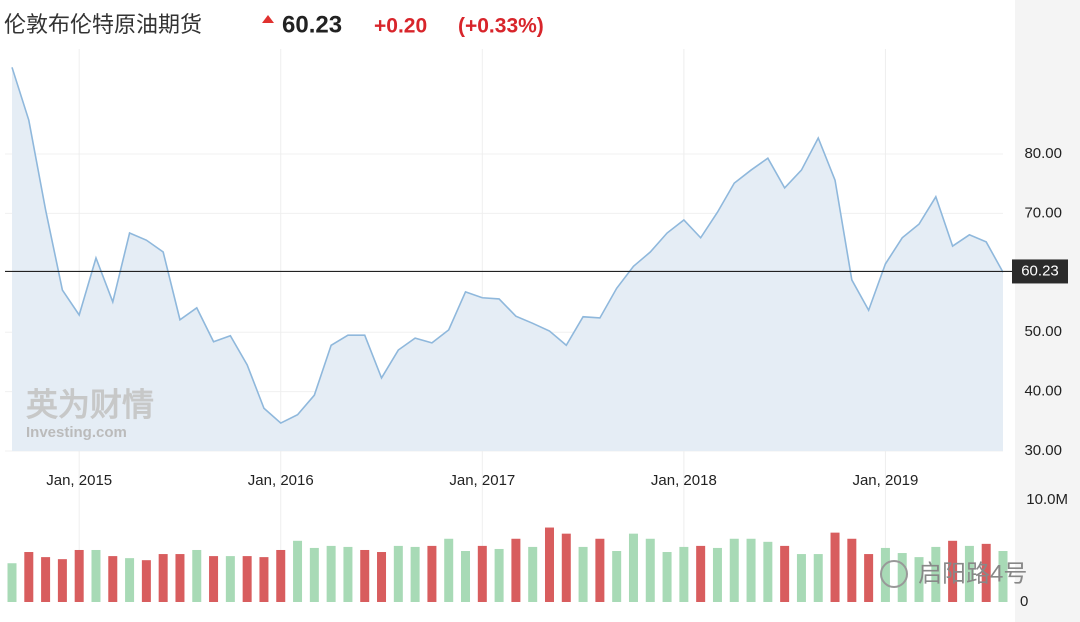 This screenshot has width=1080, height=622. What do you see at coordinates (894, 574) in the screenshot?
I see `wechat-icon` at bounding box center [894, 574].